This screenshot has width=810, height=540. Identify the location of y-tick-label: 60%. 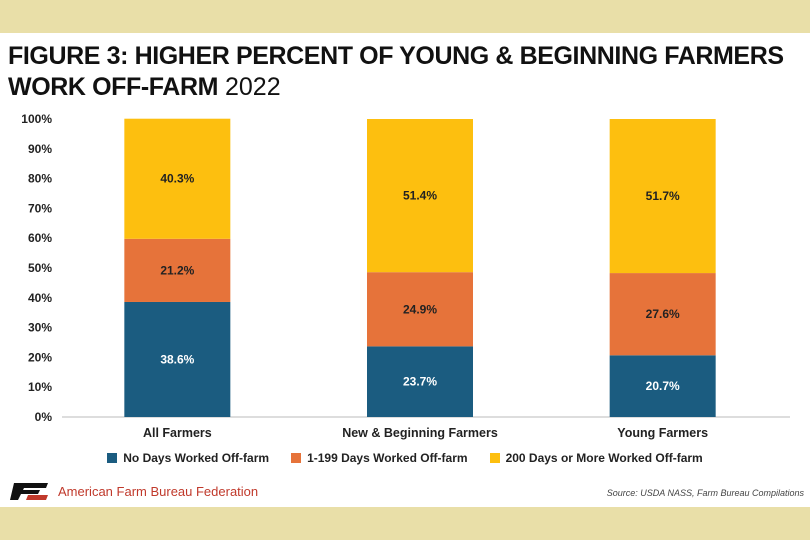
(40, 238).